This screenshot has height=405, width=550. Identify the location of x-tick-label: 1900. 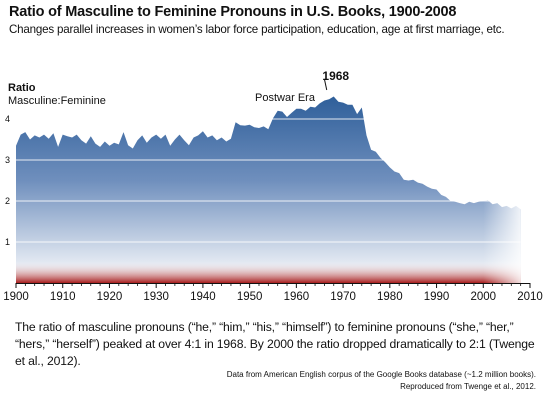
(16, 297).